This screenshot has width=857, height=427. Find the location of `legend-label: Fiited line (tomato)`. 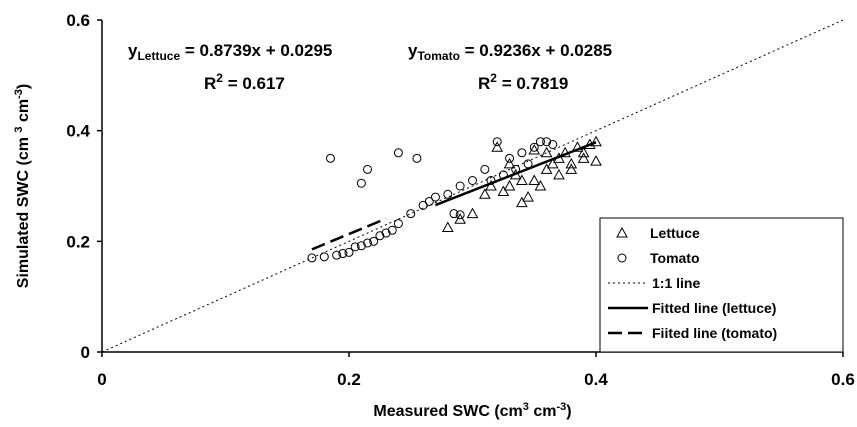

legend-label: Fiited line (tomato) is located at coordinates (714, 333).